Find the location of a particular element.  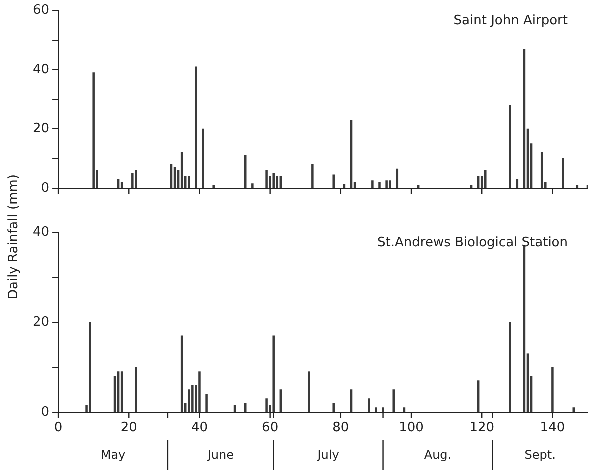

x-tick-label: 60 is located at coordinates (270, 428).